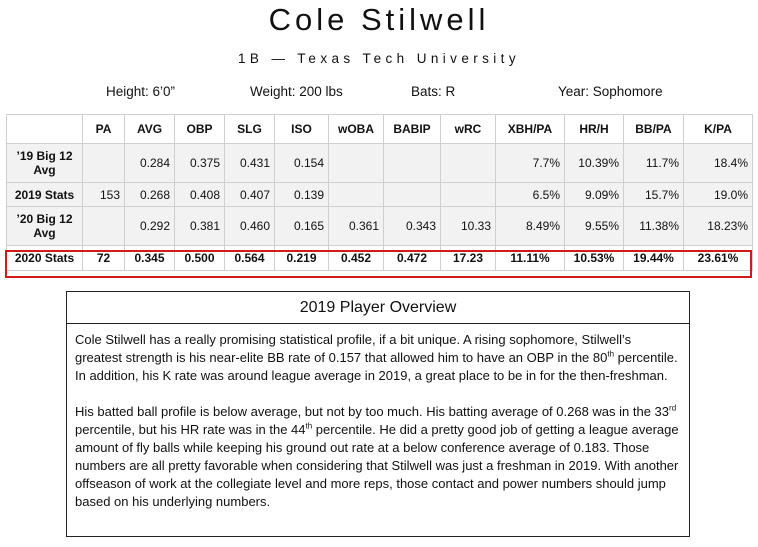  What do you see at coordinates (149, 163) in the screenshot?
I see `table-cell: 0.284` at bounding box center [149, 163].